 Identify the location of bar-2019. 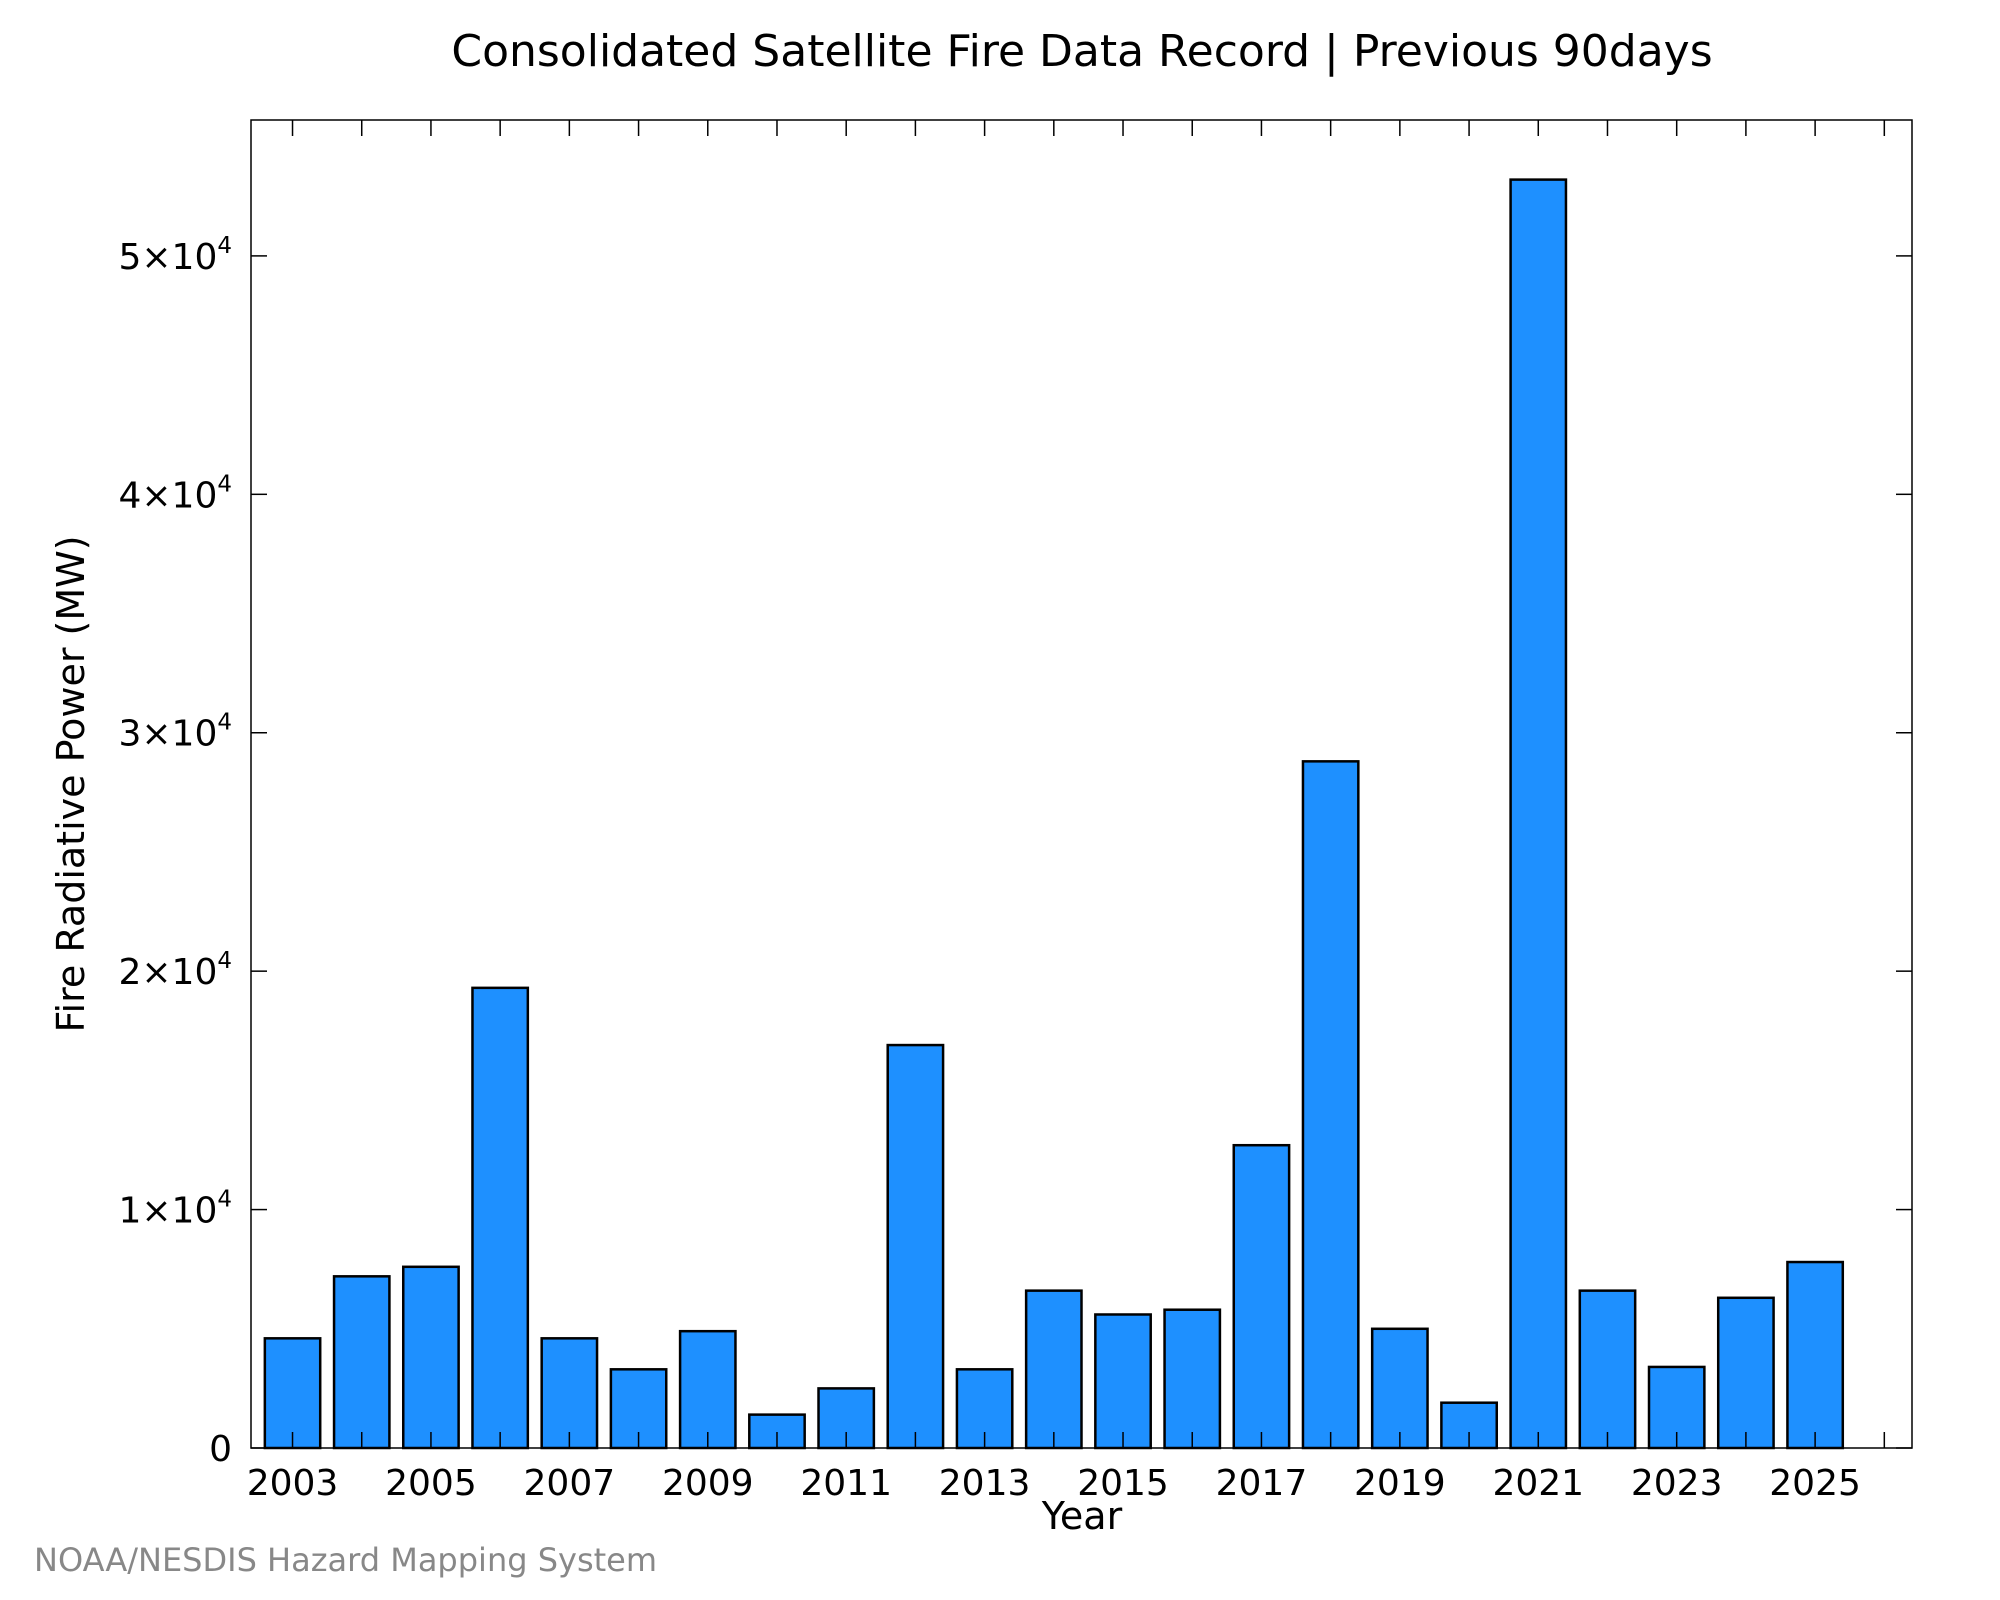
(1399, 1388).